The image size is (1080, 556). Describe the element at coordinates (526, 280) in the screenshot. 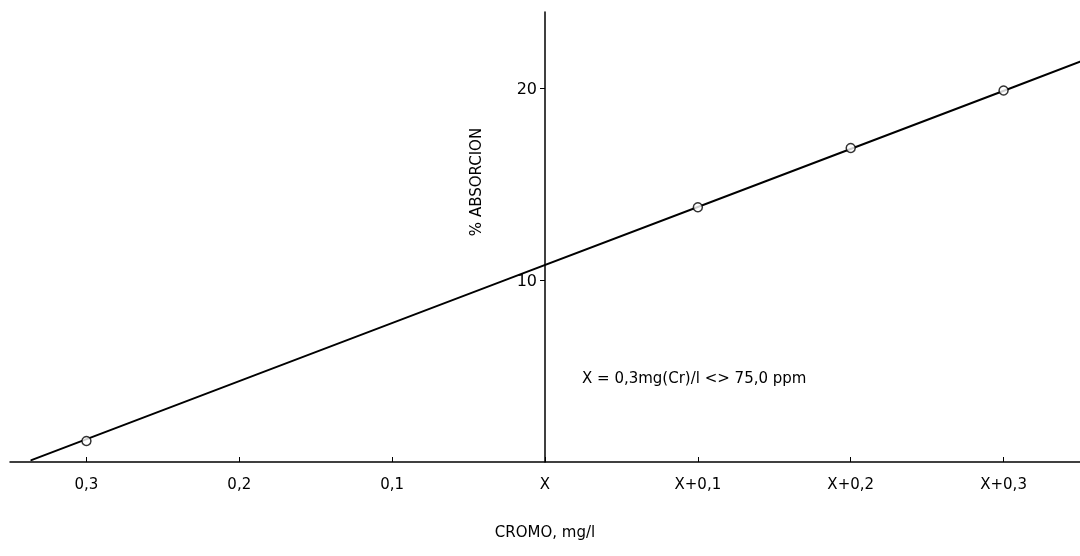

I see `y-tick-label: 10` at that location.